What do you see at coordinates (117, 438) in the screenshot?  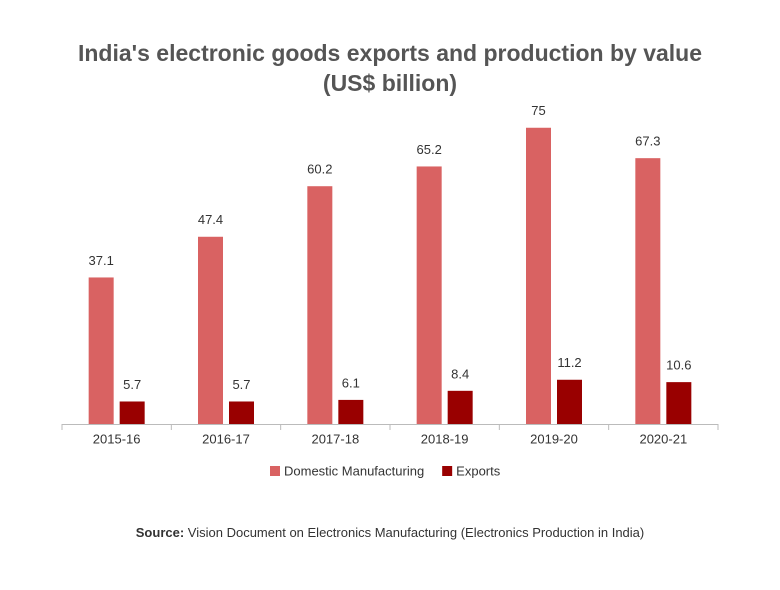 I see `x-tick-label: 2015-16` at bounding box center [117, 438].